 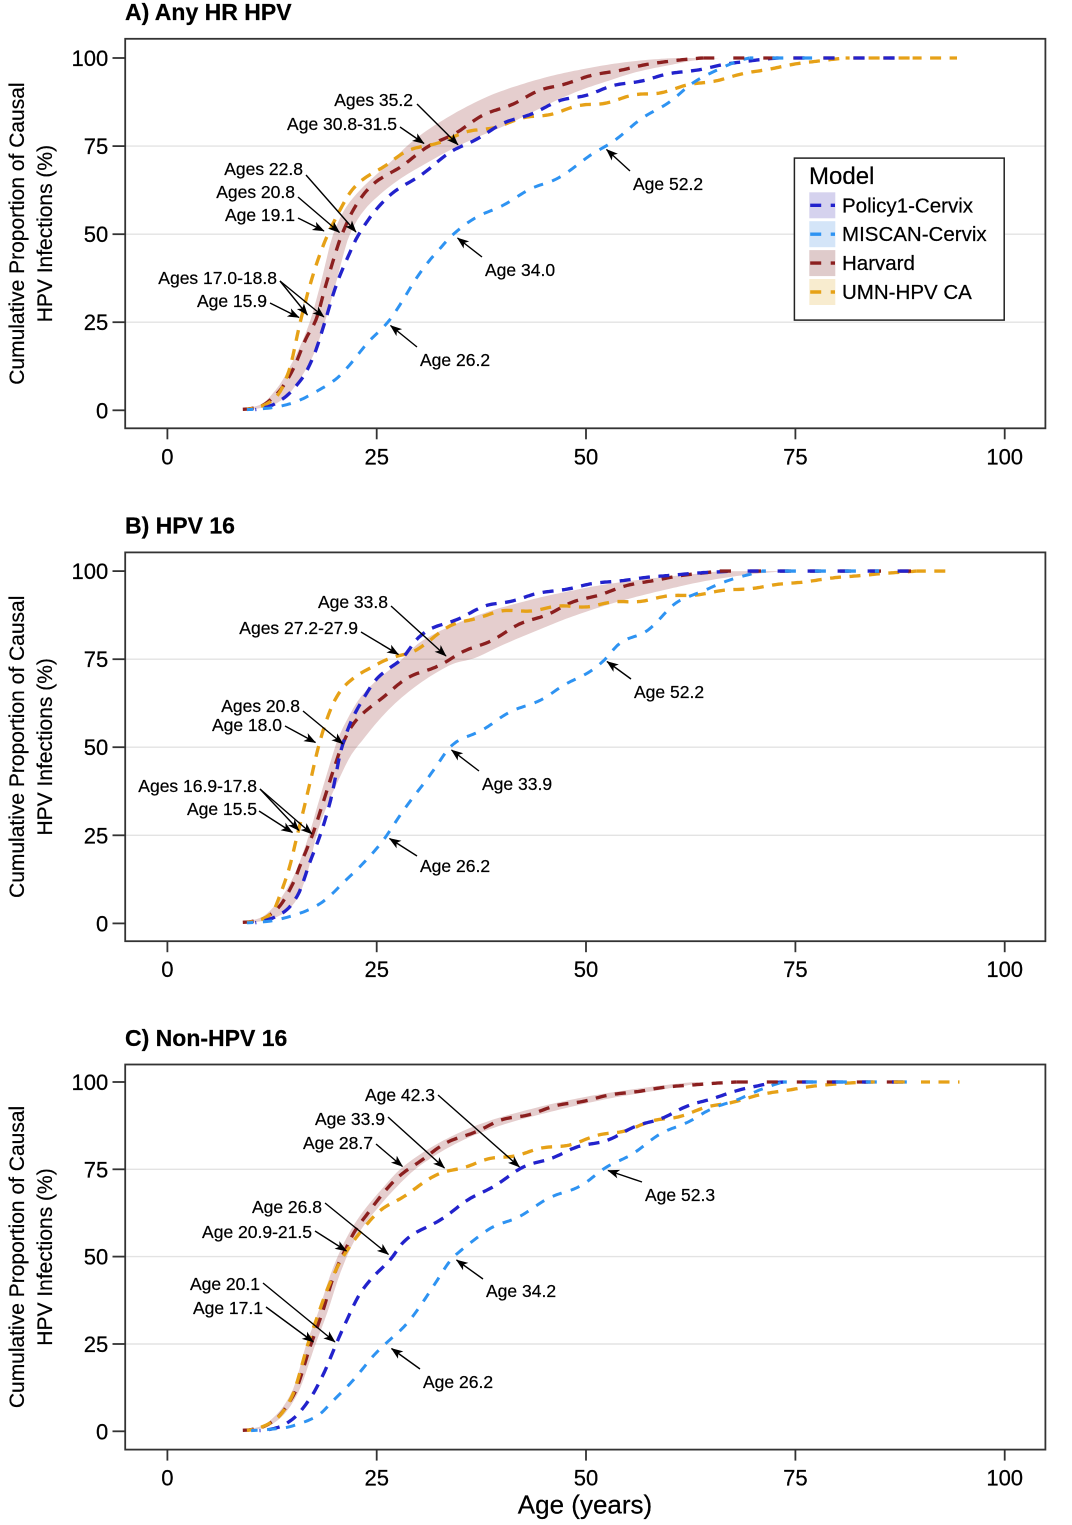 I want to click on svg-text: Age 20.1, so click(x=225, y=1284).